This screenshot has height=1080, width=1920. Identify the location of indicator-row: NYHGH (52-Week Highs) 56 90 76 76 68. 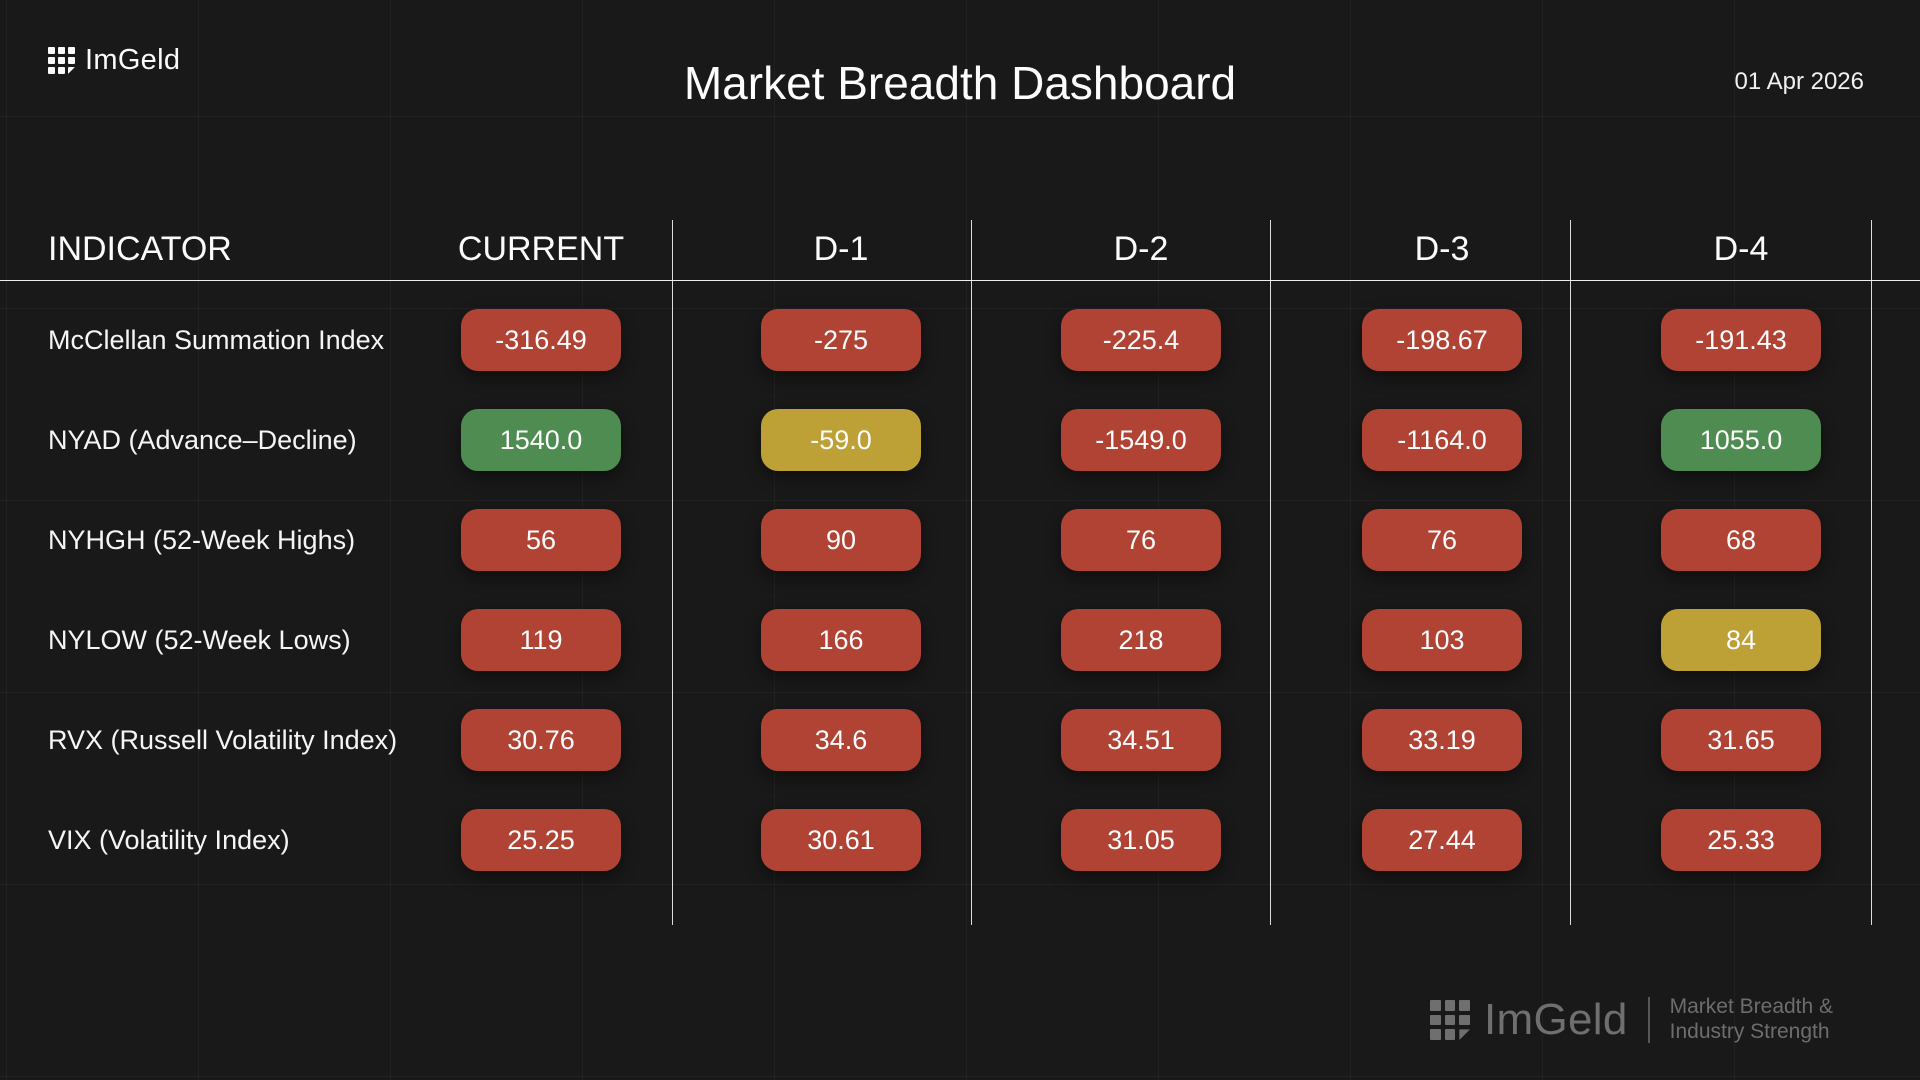
(960, 540).